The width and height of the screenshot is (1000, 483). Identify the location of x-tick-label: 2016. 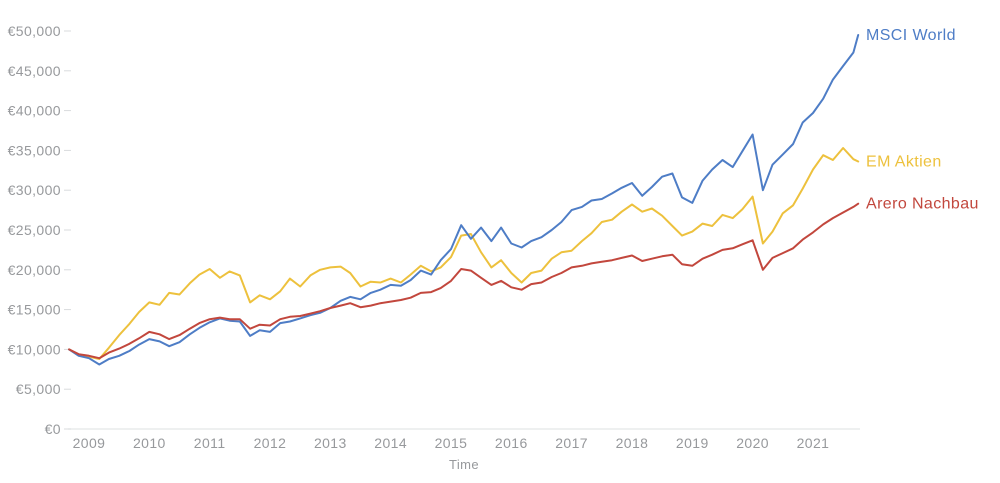
(511, 443).